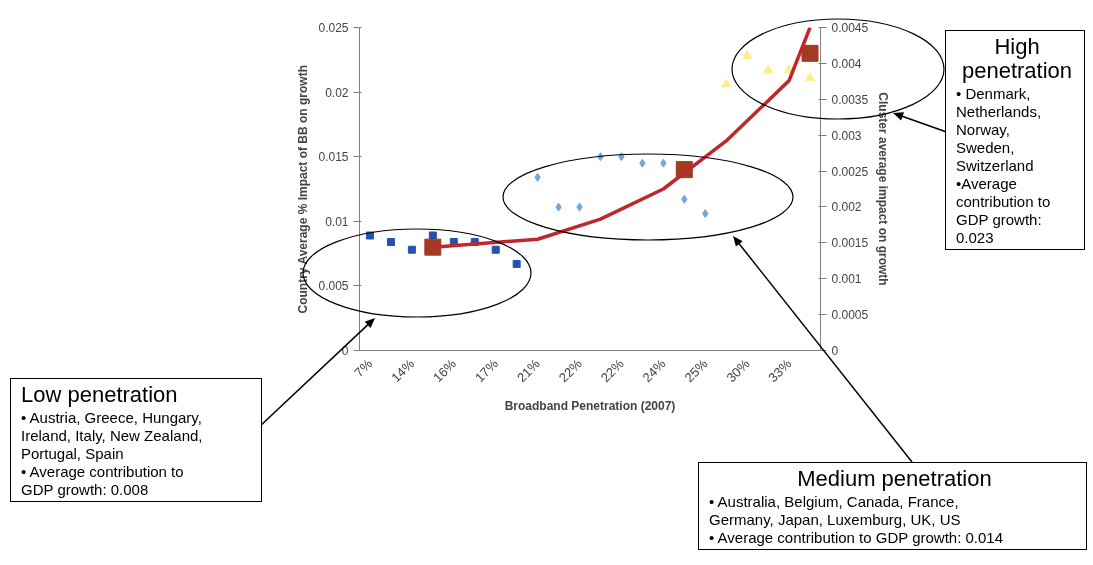 Image resolution: width=1093 pixels, height=565 pixels. What do you see at coordinates (738, 370) in the screenshot?
I see `x-tick-label: 30%` at bounding box center [738, 370].